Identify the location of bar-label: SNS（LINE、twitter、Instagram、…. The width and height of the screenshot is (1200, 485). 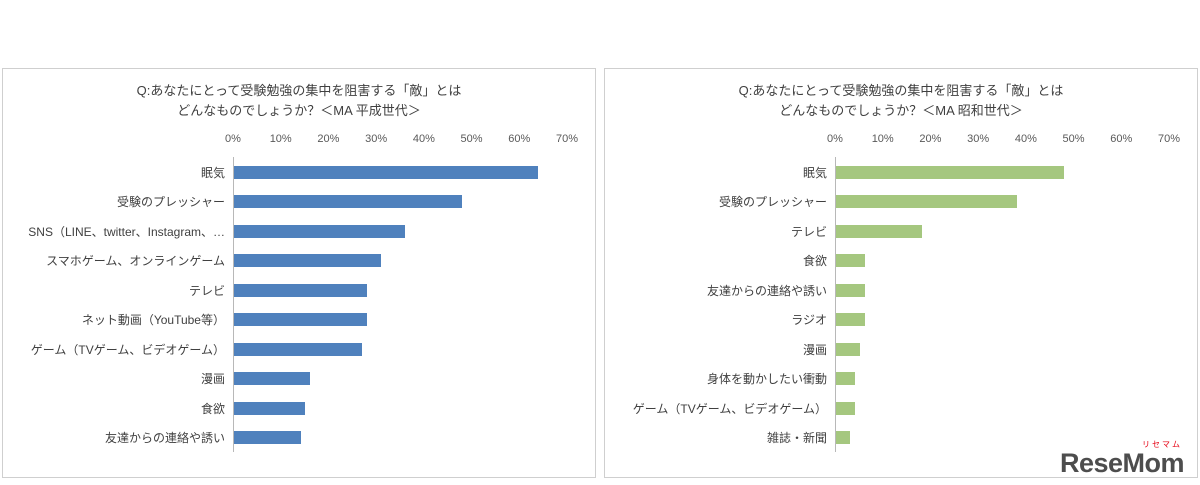
(126, 231).